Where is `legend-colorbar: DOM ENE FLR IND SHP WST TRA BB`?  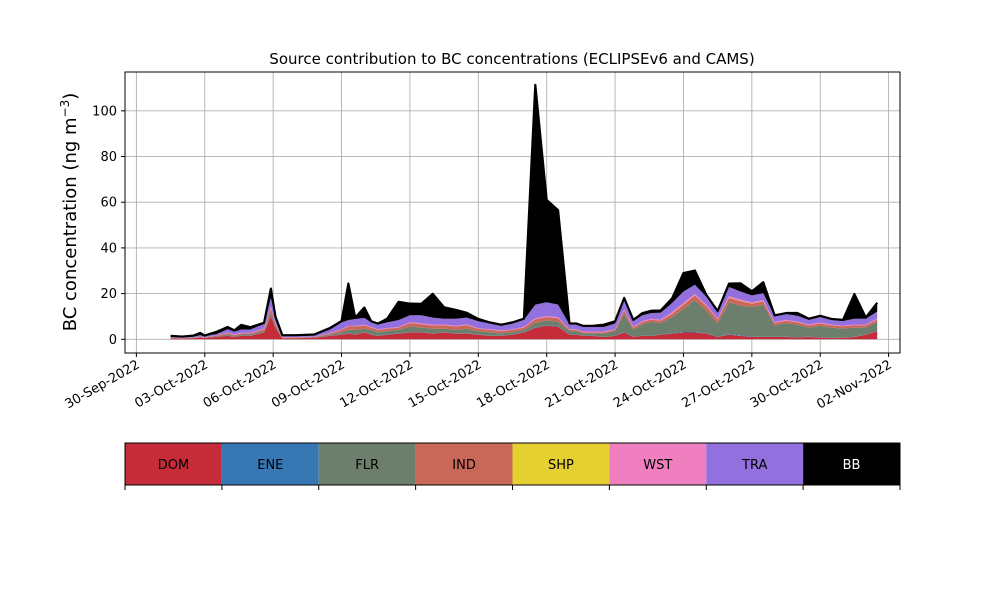 legend-colorbar: DOM ENE FLR IND SHP WST TRA BB is located at coordinates (512, 466).